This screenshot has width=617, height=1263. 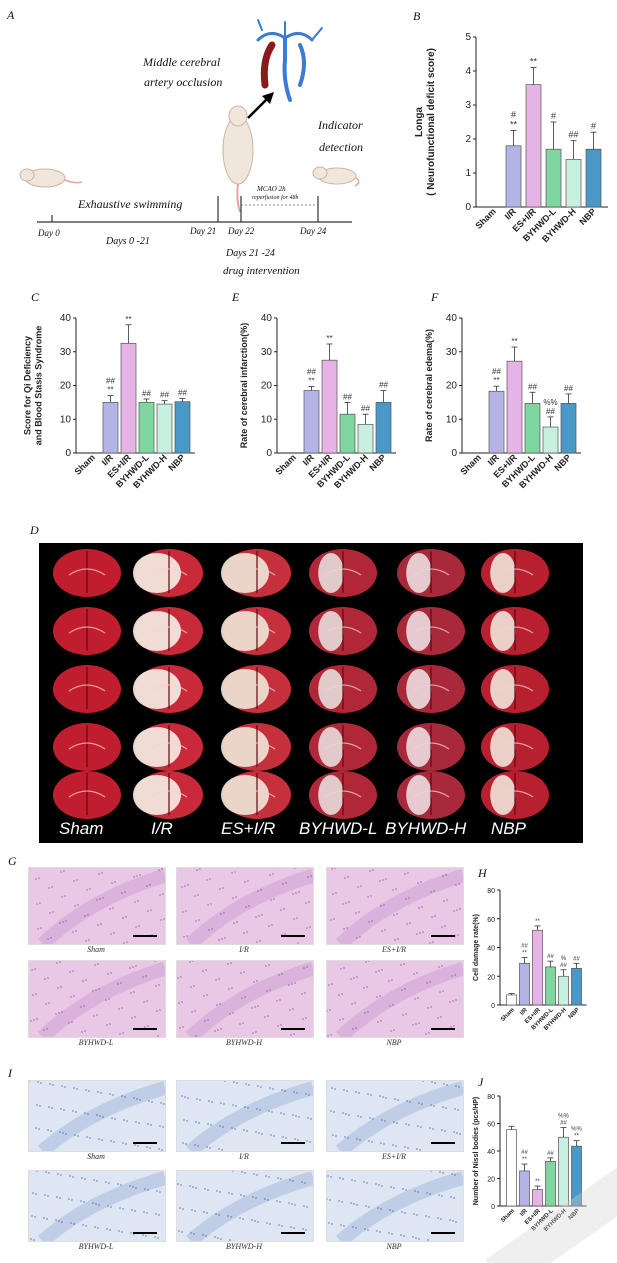 What do you see at coordinates (183, 82) in the screenshot?
I see `mcao-label-line2: artery occlusion` at bounding box center [183, 82].